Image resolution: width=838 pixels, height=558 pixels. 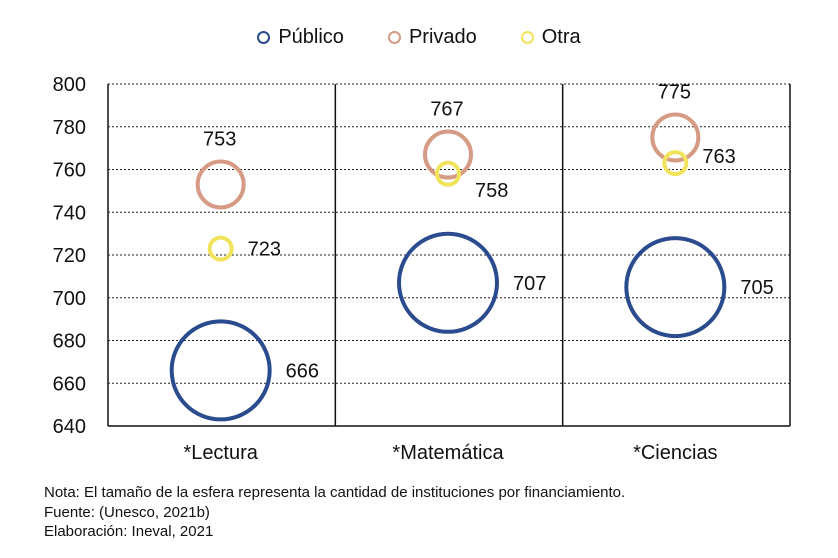 What do you see at coordinates (302, 371) in the screenshot?
I see `data-label: 666` at bounding box center [302, 371].